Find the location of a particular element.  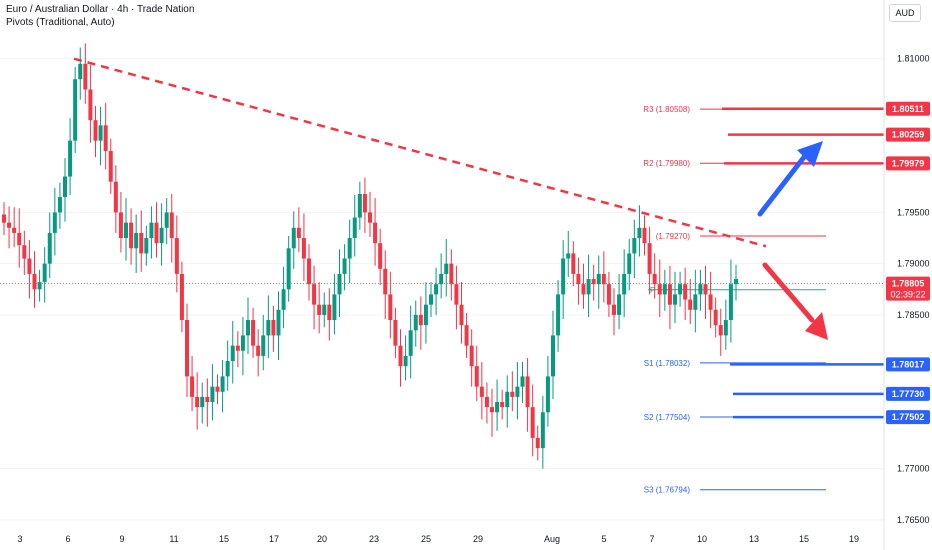

x-tick-label: 3 is located at coordinates (19, 539).